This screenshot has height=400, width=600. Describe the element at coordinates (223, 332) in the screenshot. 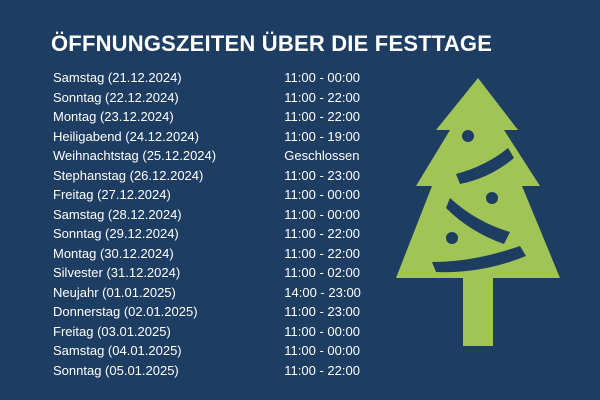

I see `list-item: Freitag (03.01.2025) 11:00 - 00:00` at that location.